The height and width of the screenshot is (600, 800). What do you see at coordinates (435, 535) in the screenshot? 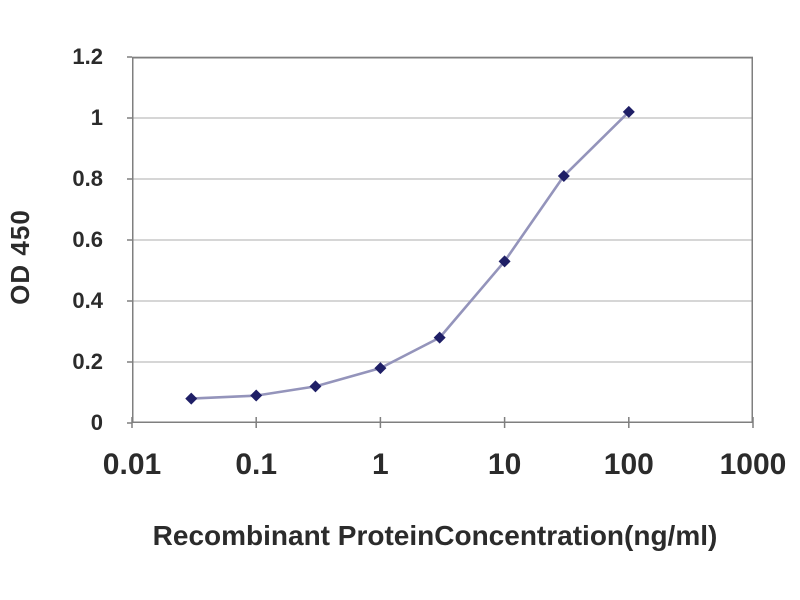
I see `x-axis-title: Recombinant ProteinConcentration(ng/ml)` at bounding box center [435, 535].